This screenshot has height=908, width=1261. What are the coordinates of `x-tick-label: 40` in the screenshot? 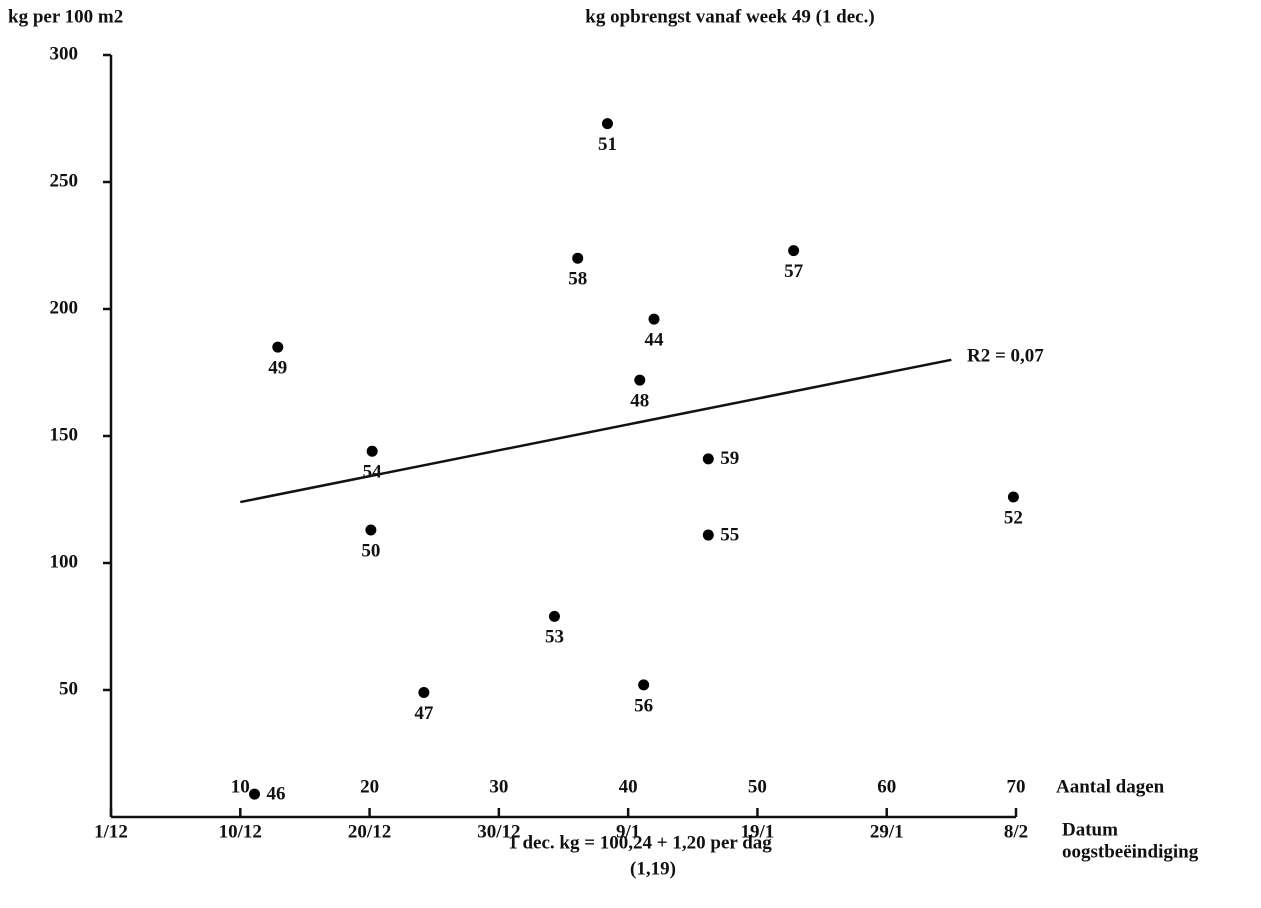 It's located at (628, 786).